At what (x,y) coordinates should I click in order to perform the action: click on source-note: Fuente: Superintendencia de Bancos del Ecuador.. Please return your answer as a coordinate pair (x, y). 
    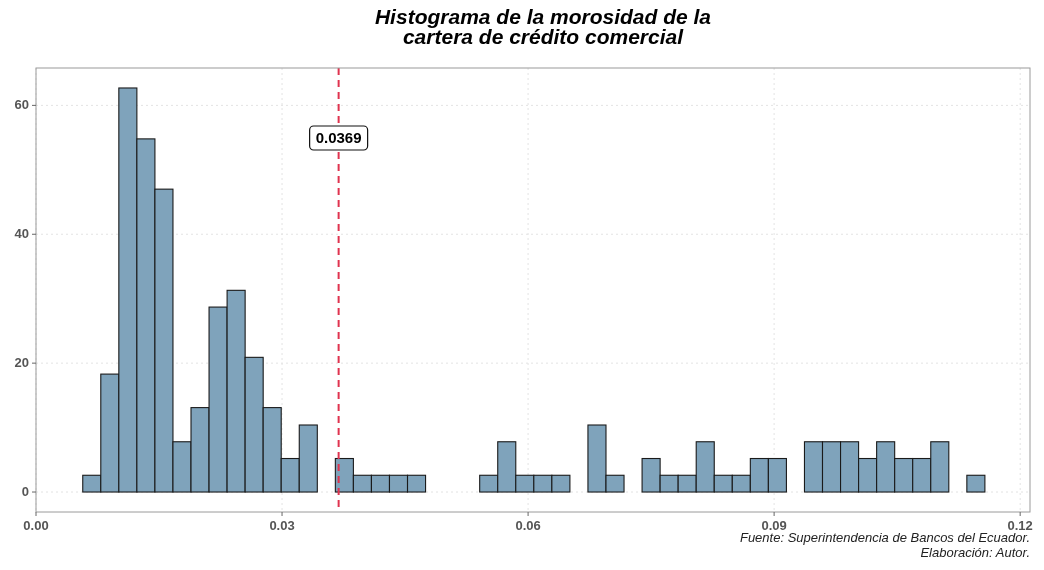
    Looking at the image, I should click on (884, 537).